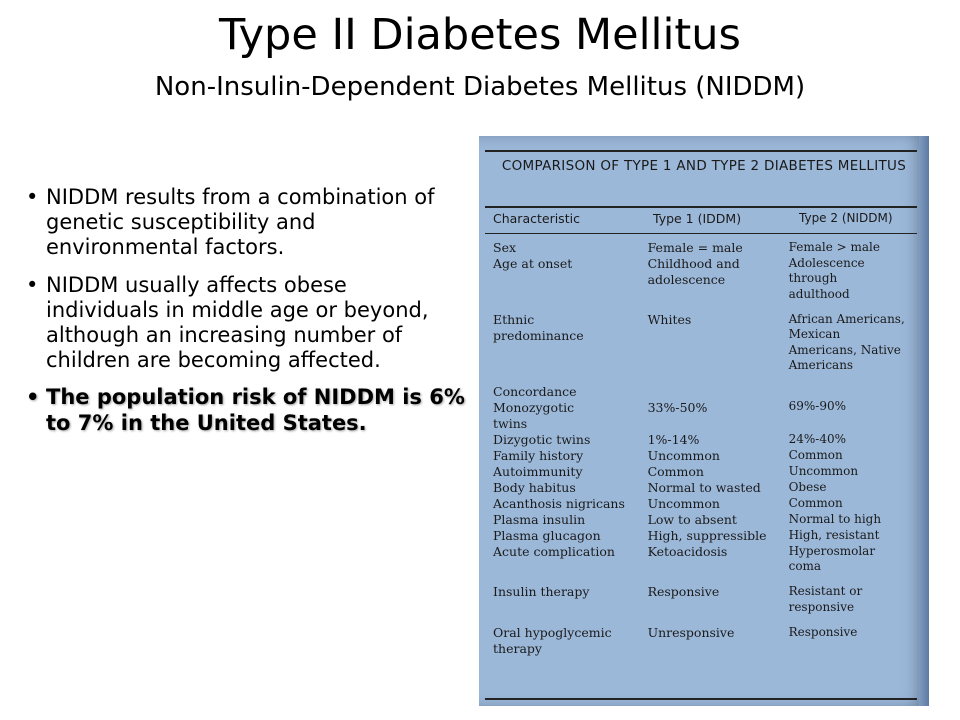  I want to click on cell-characteristic: Ethnic predominance, so click(538, 328).